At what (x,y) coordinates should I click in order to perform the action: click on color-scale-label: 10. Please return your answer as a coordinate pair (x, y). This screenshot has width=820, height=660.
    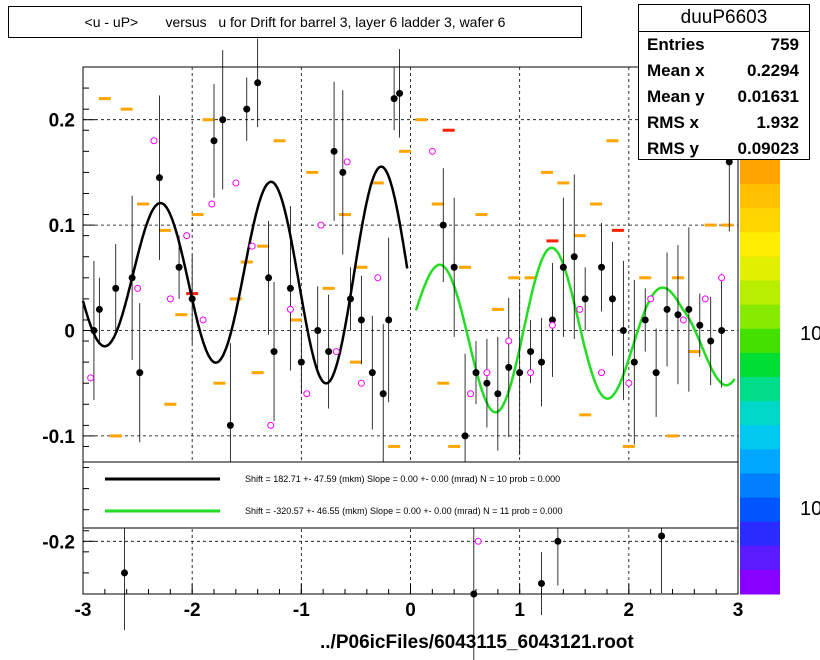
    Looking at the image, I should click on (810, 509).